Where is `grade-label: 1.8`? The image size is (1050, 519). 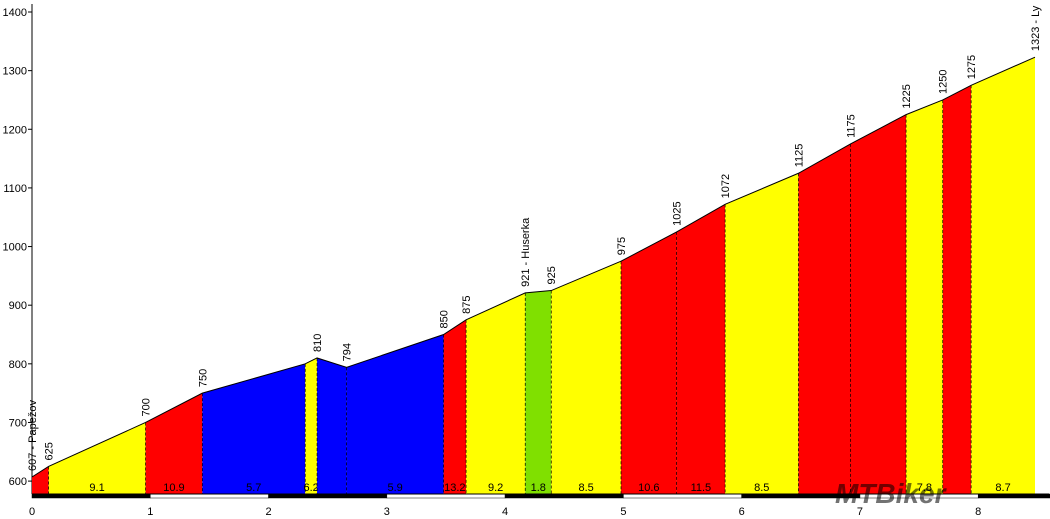 grade-label: 1.8 is located at coordinates (538, 488).